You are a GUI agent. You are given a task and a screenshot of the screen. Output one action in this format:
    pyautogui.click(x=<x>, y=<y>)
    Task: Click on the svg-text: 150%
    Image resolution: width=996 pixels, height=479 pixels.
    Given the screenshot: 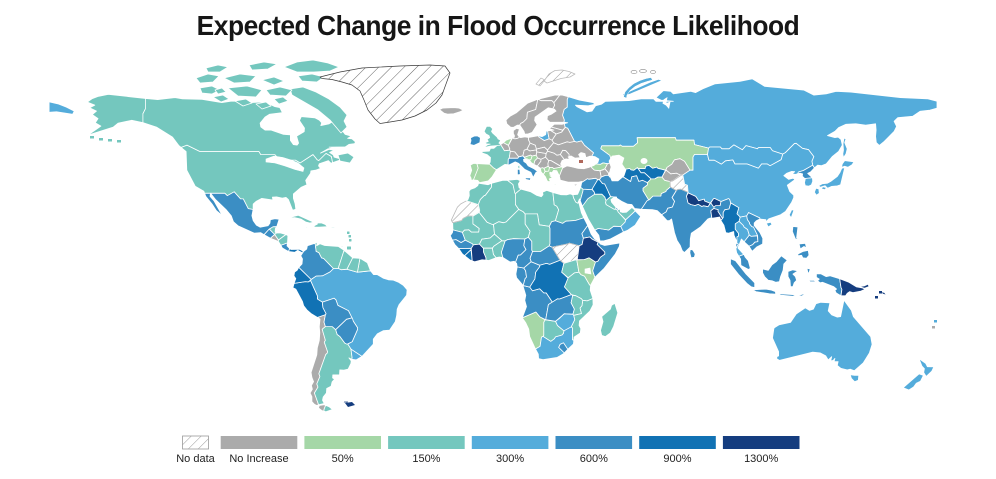 What is the action you would take?
    pyautogui.click(x=426, y=459)
    